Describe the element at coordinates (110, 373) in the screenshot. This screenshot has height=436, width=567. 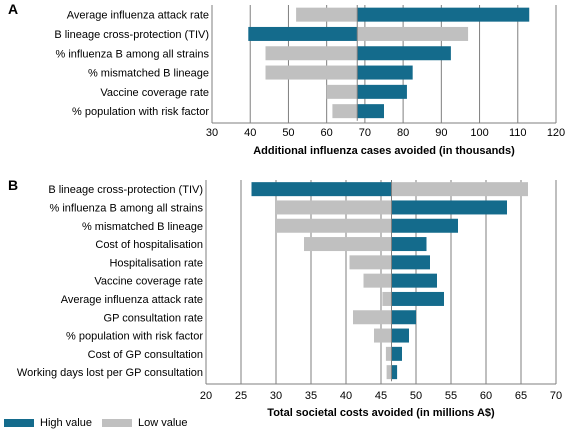
I see `category-label-b: Working days lost per GP consultation` at that location.